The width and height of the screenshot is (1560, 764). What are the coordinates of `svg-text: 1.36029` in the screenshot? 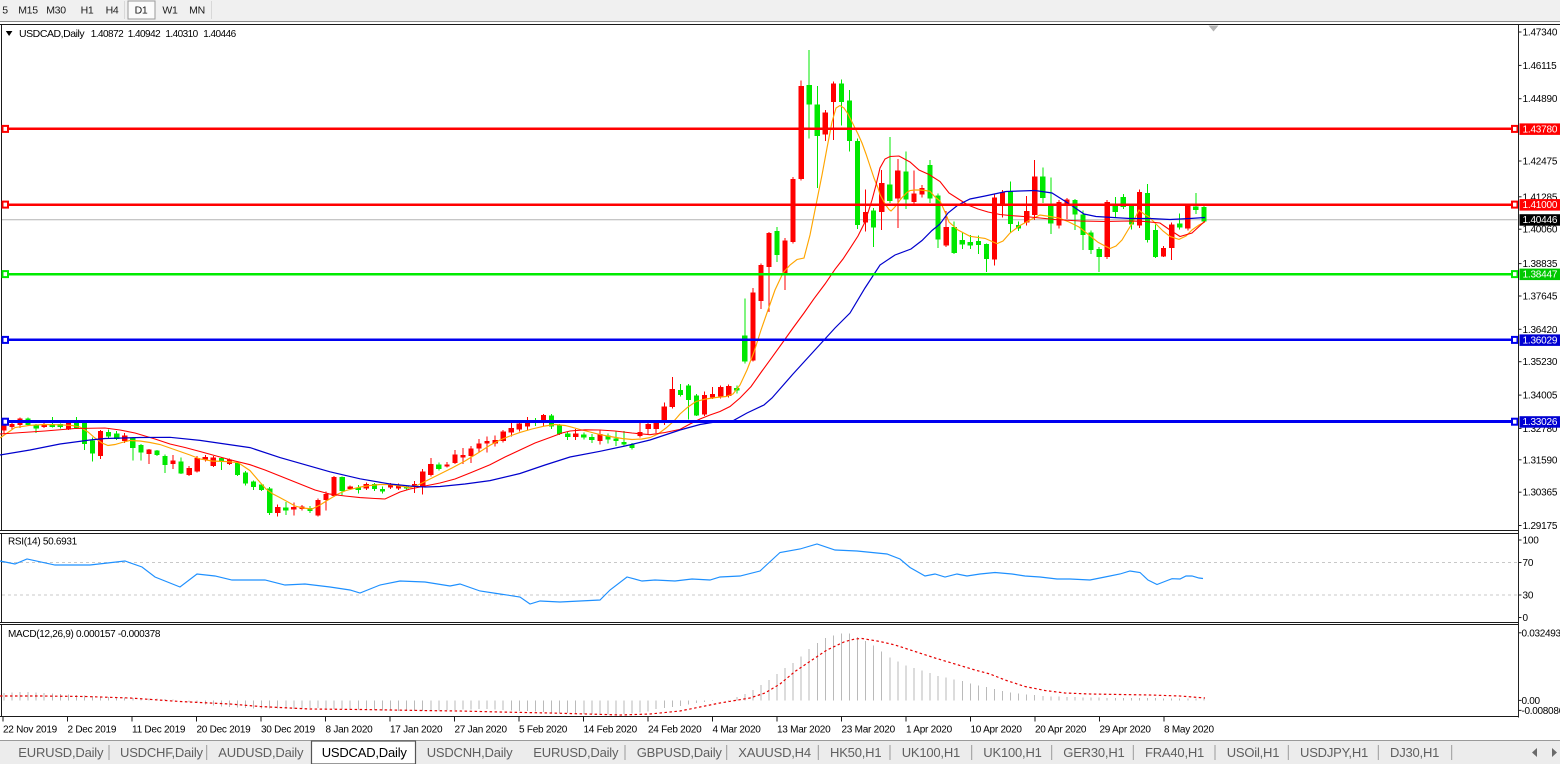 It's located at (1540, 340).